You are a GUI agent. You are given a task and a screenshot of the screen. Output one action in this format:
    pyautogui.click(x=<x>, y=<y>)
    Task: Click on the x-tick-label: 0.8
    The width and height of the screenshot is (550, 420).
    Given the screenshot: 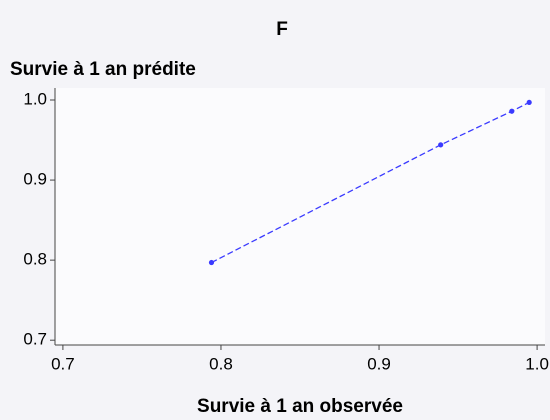 What is the action you would take?
    pyautogui.click(x=221, y=363)
    